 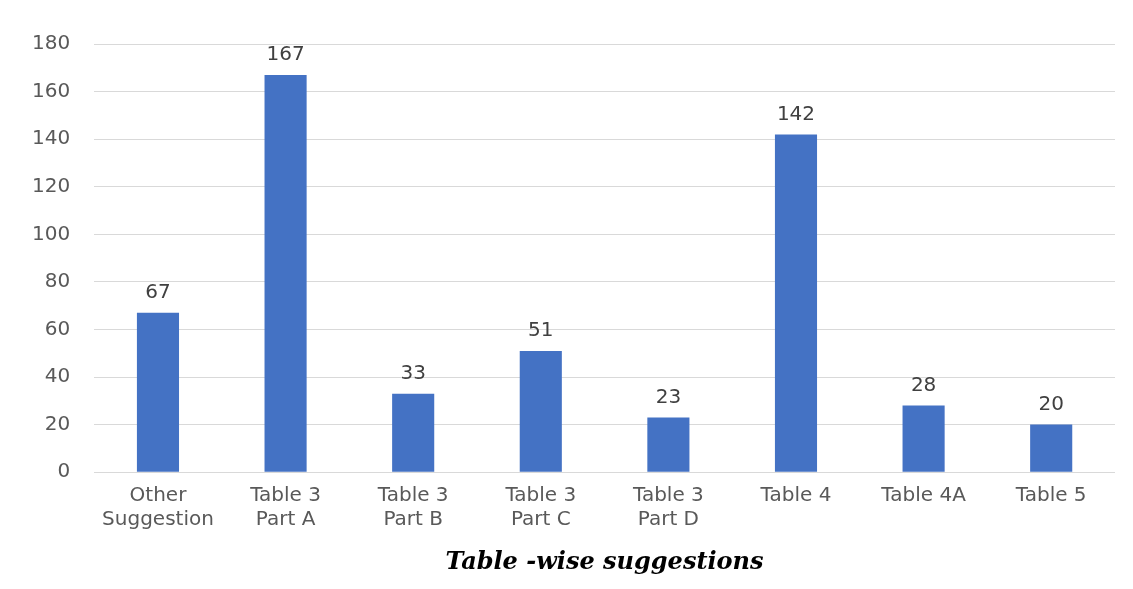 I want to click on y-tick-label: 140, so click(x=51, y=137).